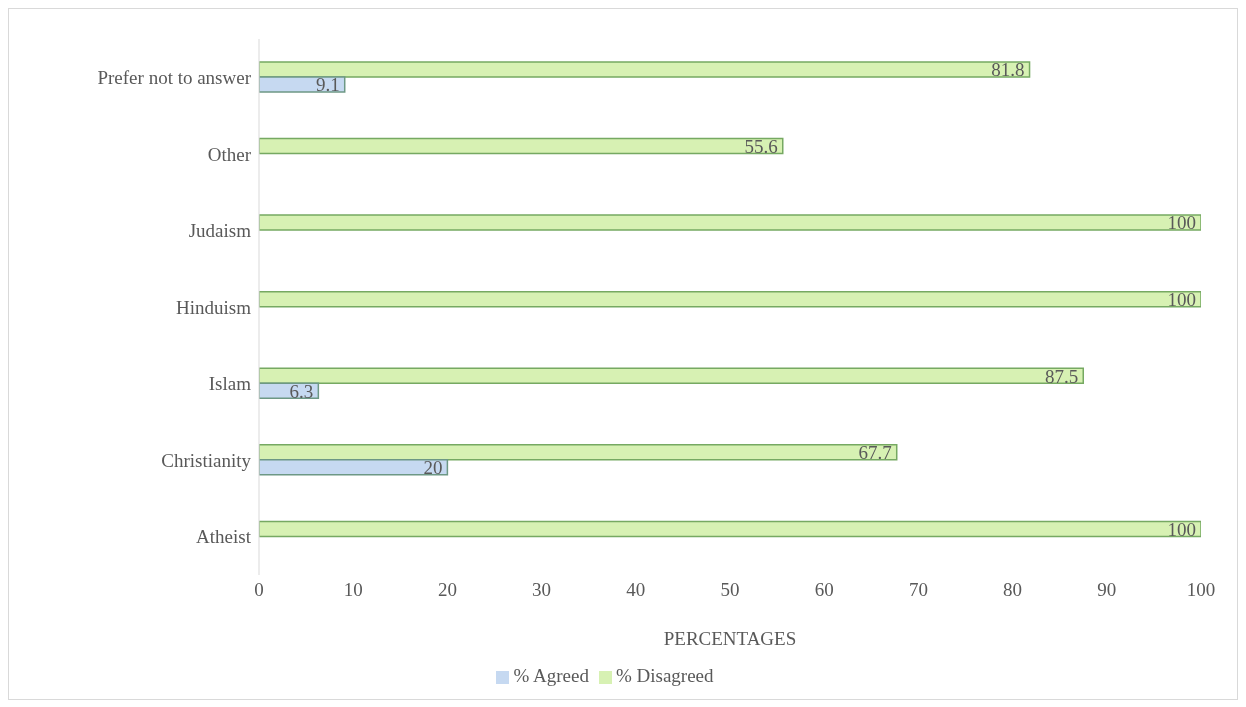 The width and height of the screenshot is (1246, 707). Describe the element at coordinates (259, 590) in the screenshot. I see `x-tick-label: 0` at that location.